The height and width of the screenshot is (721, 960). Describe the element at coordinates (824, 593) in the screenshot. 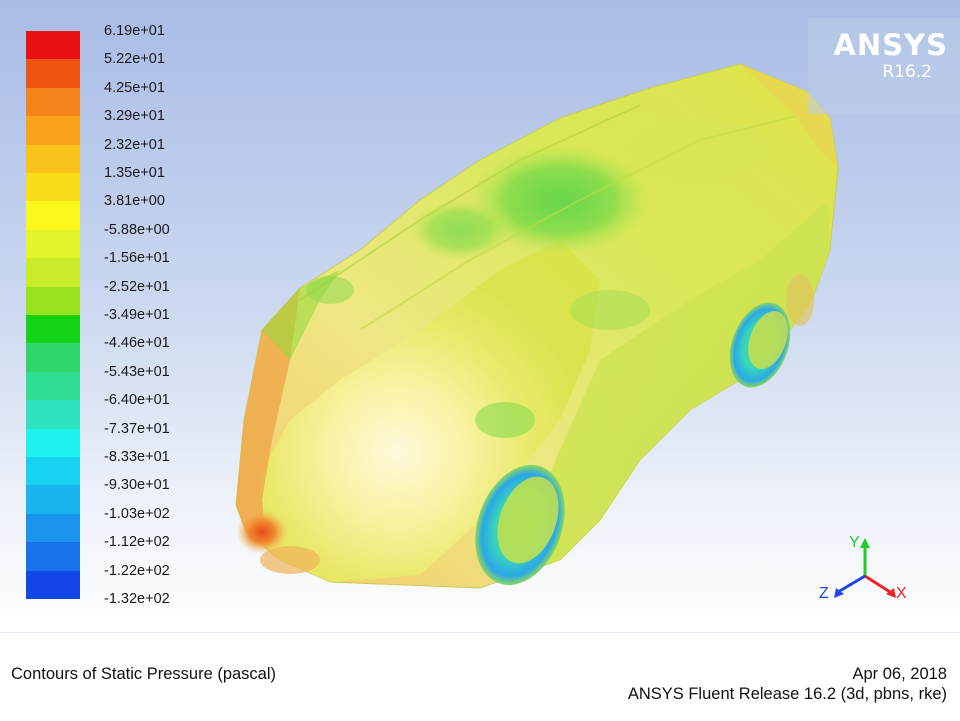

I see `z-axis-label: Z` at that location.